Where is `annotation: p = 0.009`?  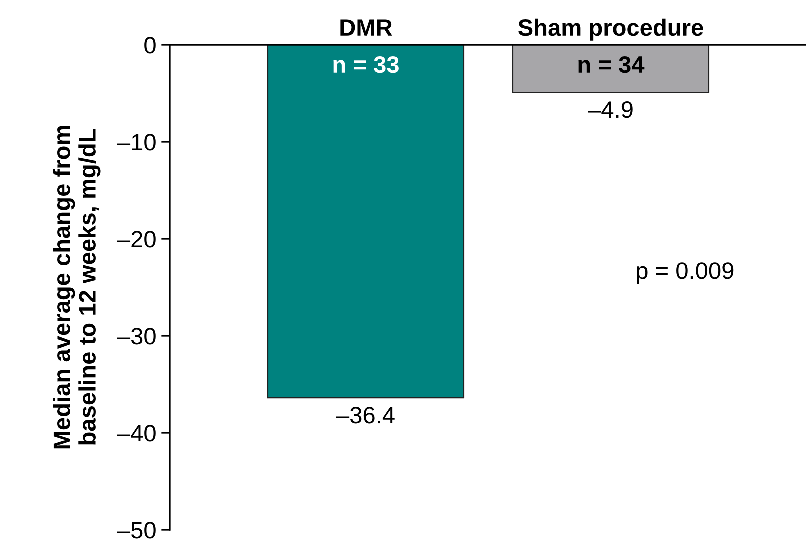
annotation: p = 0.009 is located at coordinates (685, 273).